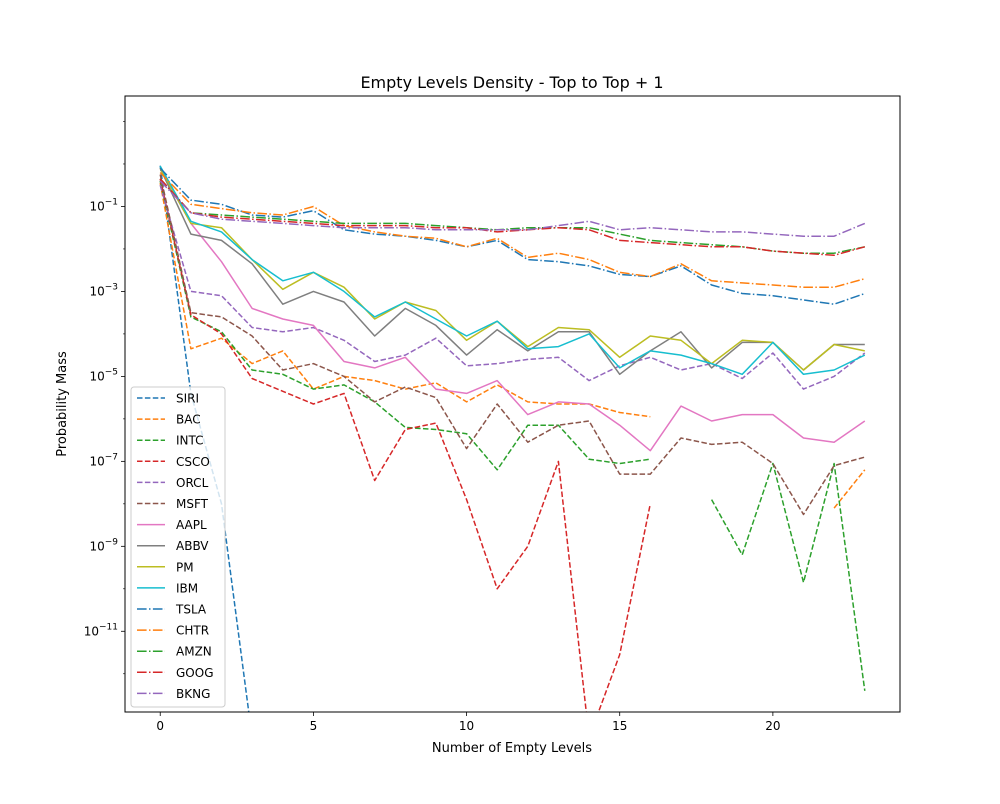 This screenshot has height=804, width=1000. Describe the element at coordinates (160, 726) in the screenshot. I see `x-tick-label: 0` at that location.